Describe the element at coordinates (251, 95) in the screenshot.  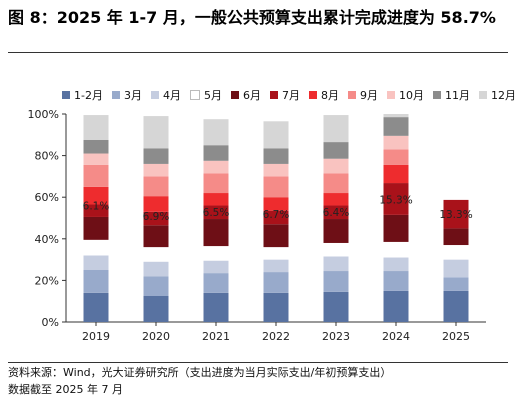
I see `legend-label: 6月` at that location.